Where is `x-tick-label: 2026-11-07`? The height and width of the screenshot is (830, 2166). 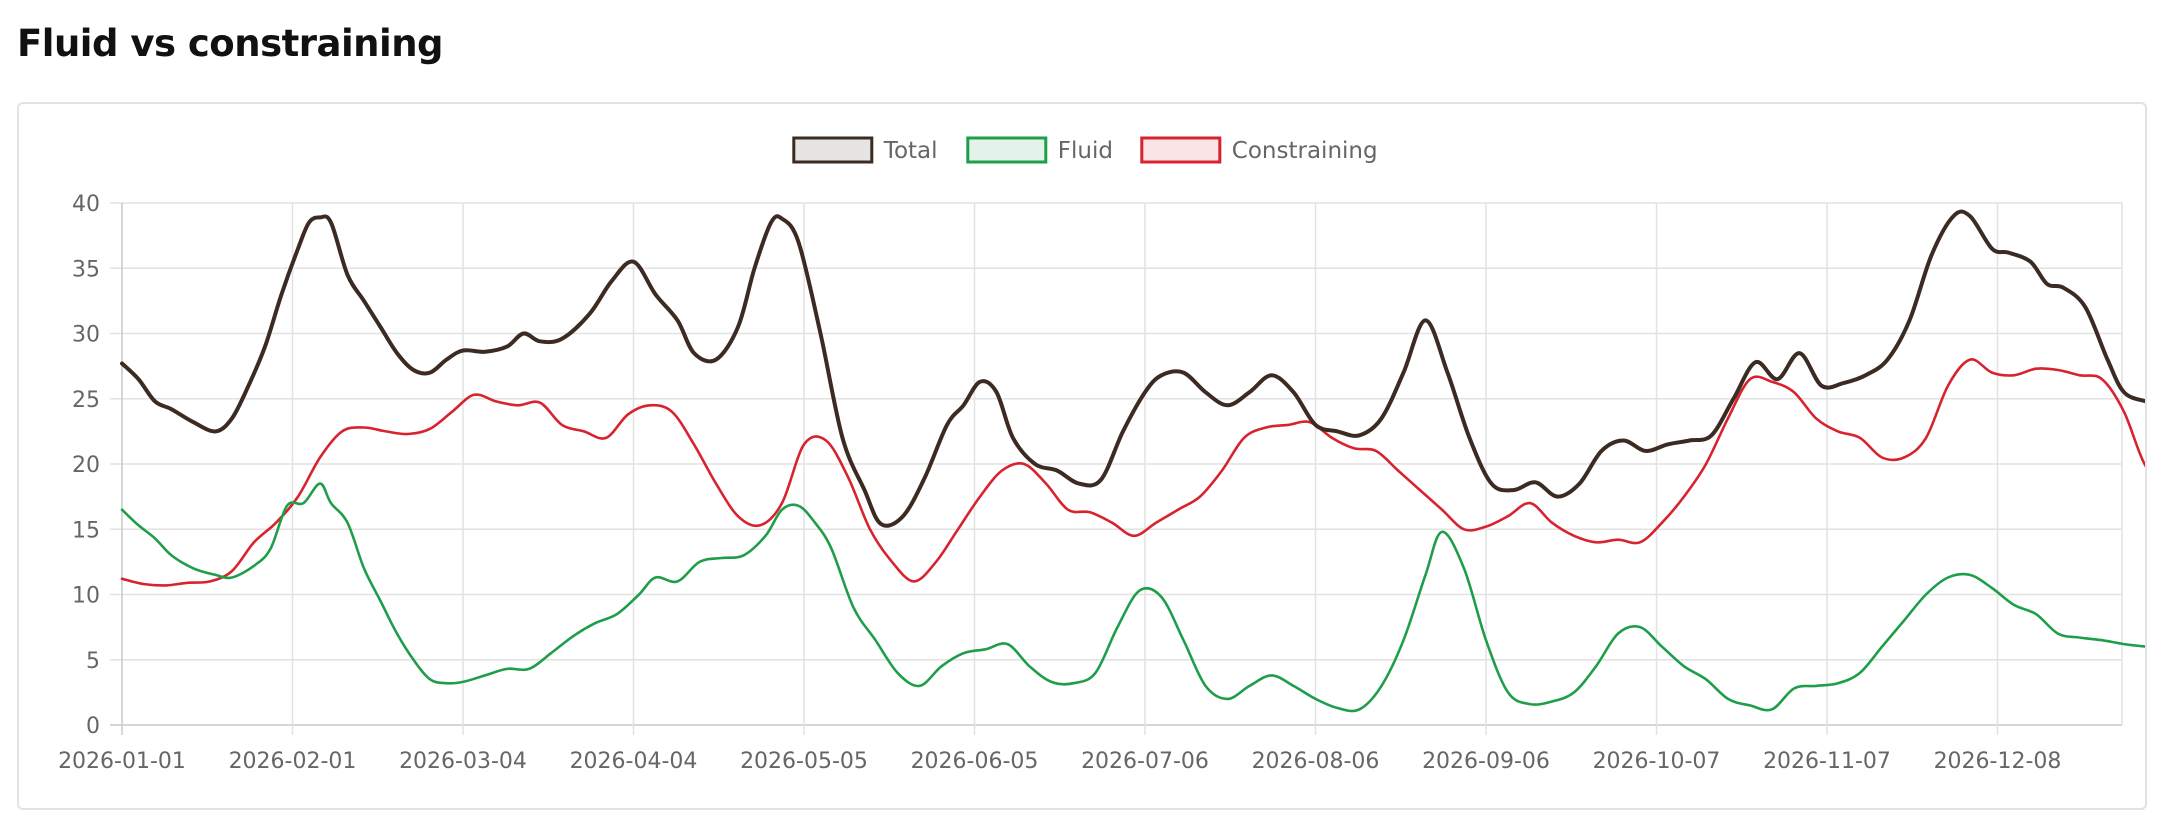
x-tick-label: 2026-11-07 is located at coordinates (1827, 761).